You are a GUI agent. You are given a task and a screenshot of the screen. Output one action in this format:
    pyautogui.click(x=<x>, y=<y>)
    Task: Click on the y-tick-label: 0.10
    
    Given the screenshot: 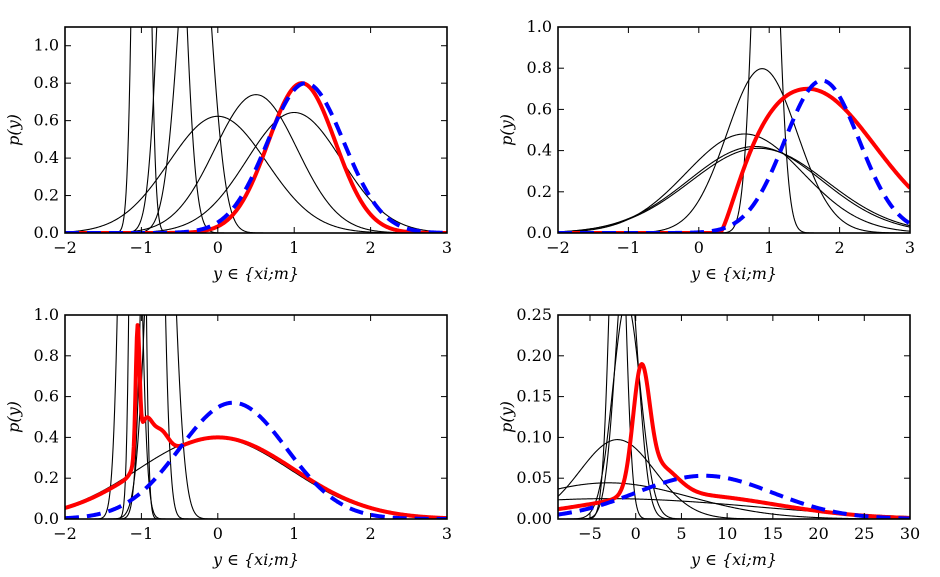 What is the action you would take?
    pyautogui.click(x=534, y=436)
    